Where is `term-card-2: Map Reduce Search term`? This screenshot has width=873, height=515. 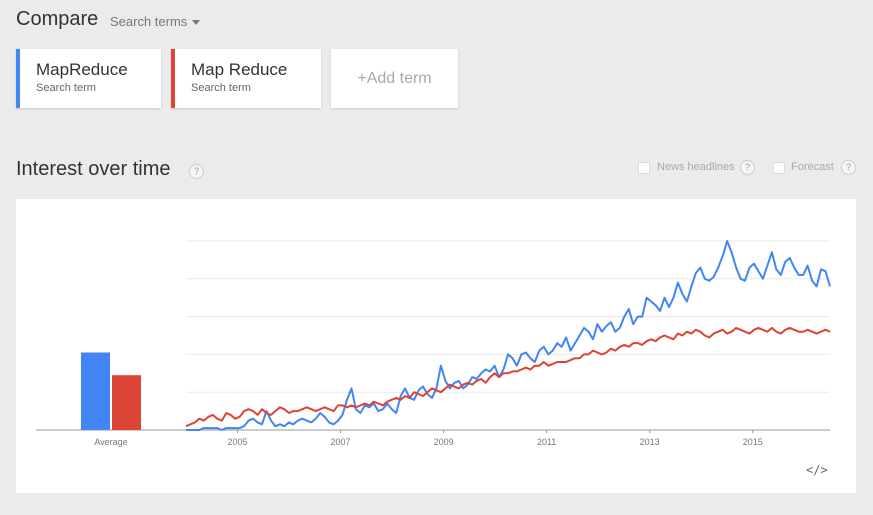 term-card-2: Map Reduce Search term is located at coordinates (246, 78).